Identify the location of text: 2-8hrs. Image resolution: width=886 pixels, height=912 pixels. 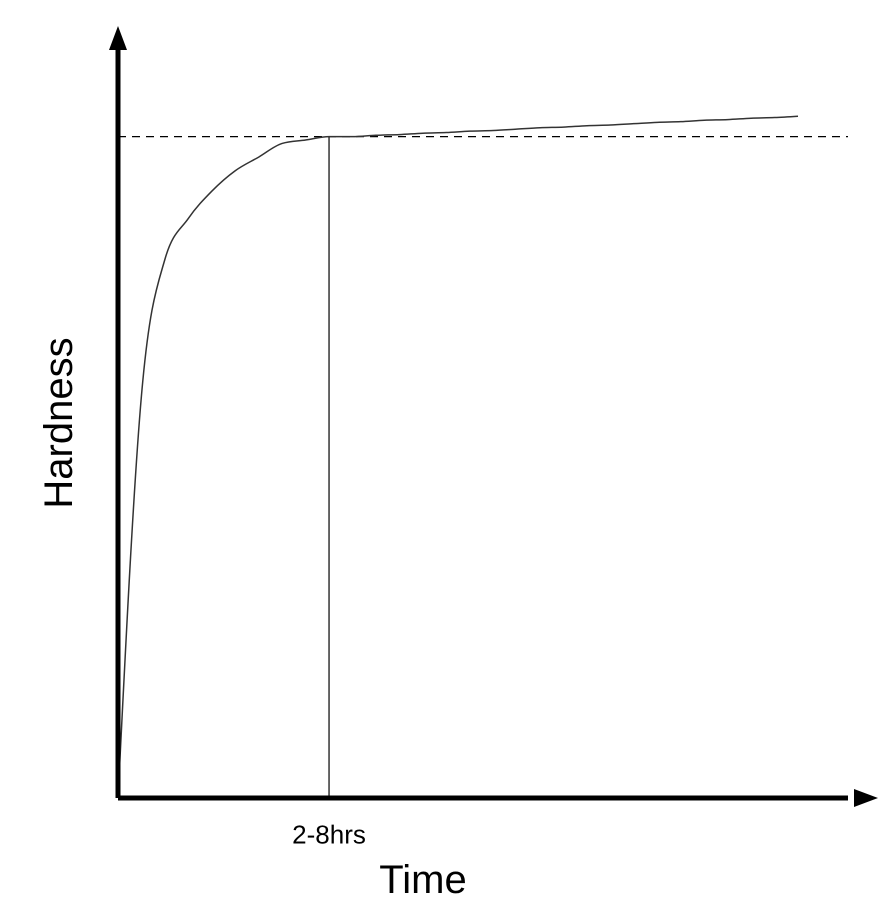
(329, 834).